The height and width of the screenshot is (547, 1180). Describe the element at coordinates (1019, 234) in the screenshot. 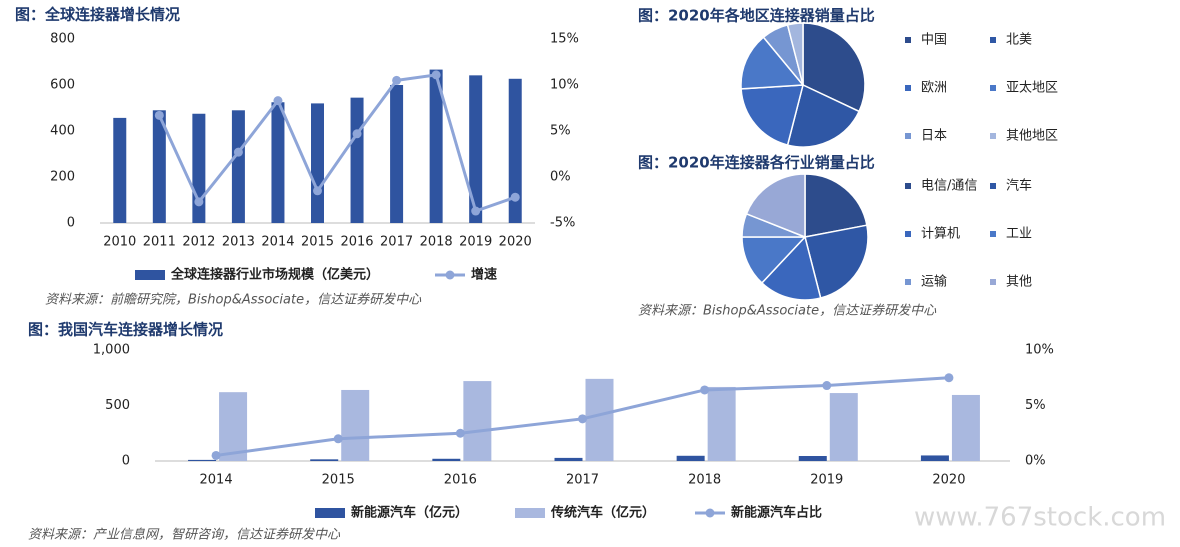

I see `legend-label: 工业` at that location.